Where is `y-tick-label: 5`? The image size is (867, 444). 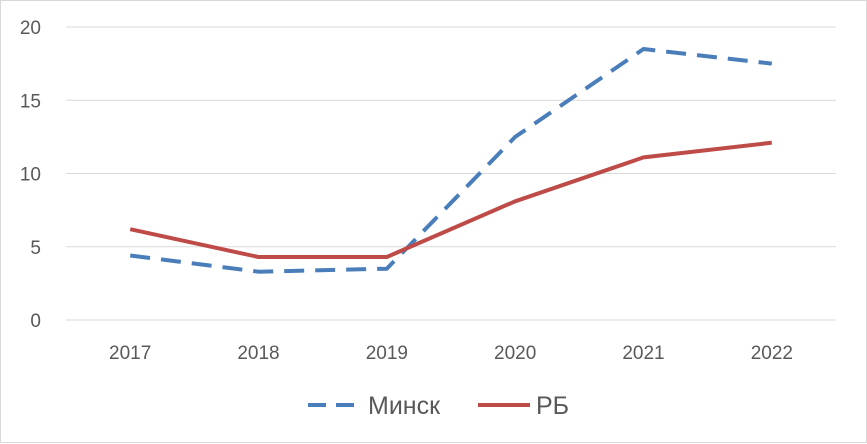
y-tick-label: 5 is located at coordinates (35, 248).